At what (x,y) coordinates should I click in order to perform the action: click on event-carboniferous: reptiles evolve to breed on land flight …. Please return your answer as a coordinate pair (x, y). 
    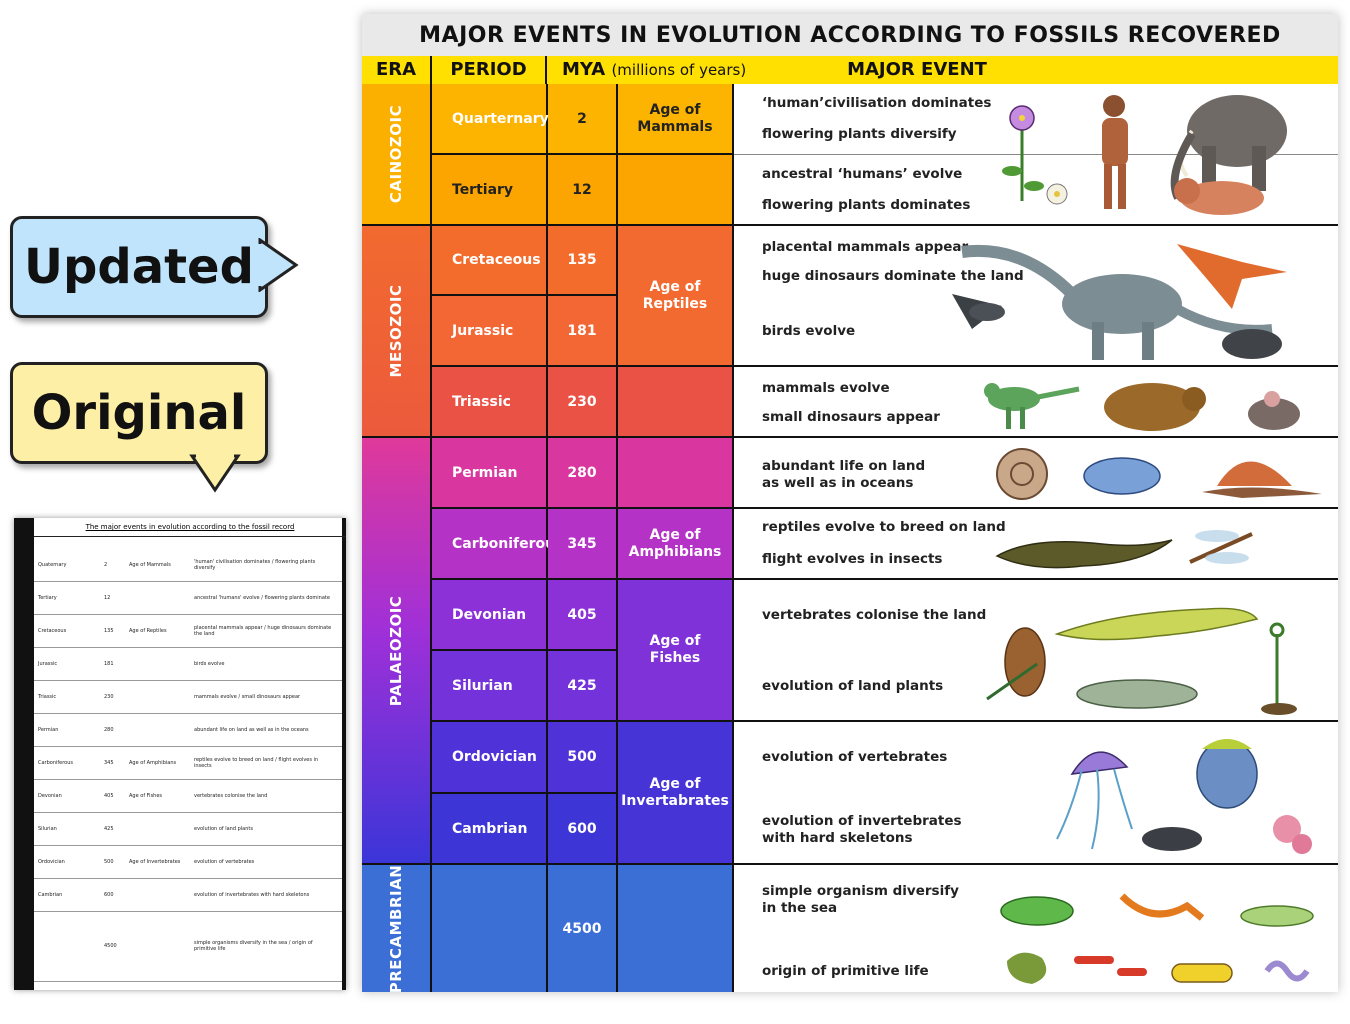
    Looking at the image, I should click on (1036, 544).